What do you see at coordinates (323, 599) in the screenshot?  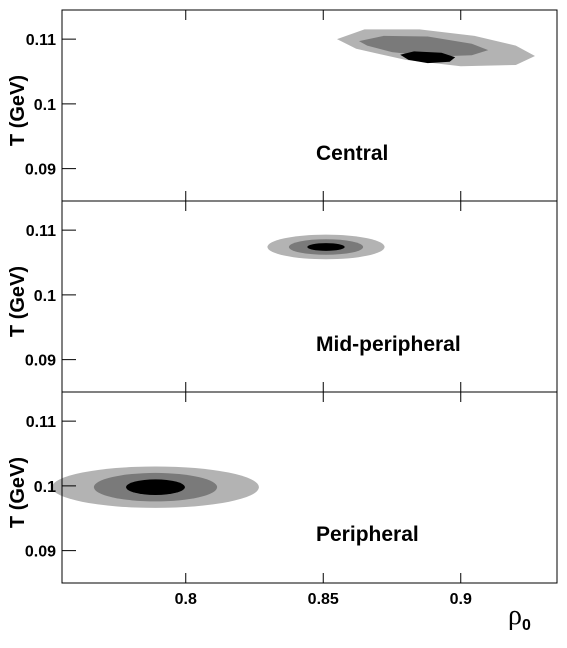 I see `x-tick-label: 0.85` at bounding box center [323, 599].